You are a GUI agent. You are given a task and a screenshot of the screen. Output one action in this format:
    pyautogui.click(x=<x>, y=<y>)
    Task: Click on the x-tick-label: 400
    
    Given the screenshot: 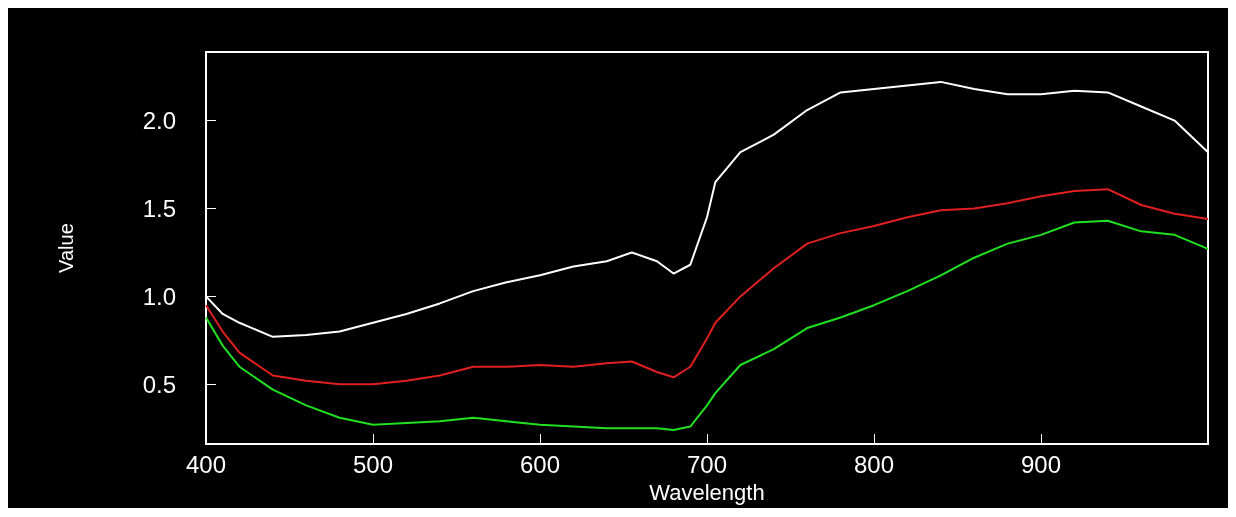 What is the action you would take?
    pyautogui.click(x=206, y=464)
    